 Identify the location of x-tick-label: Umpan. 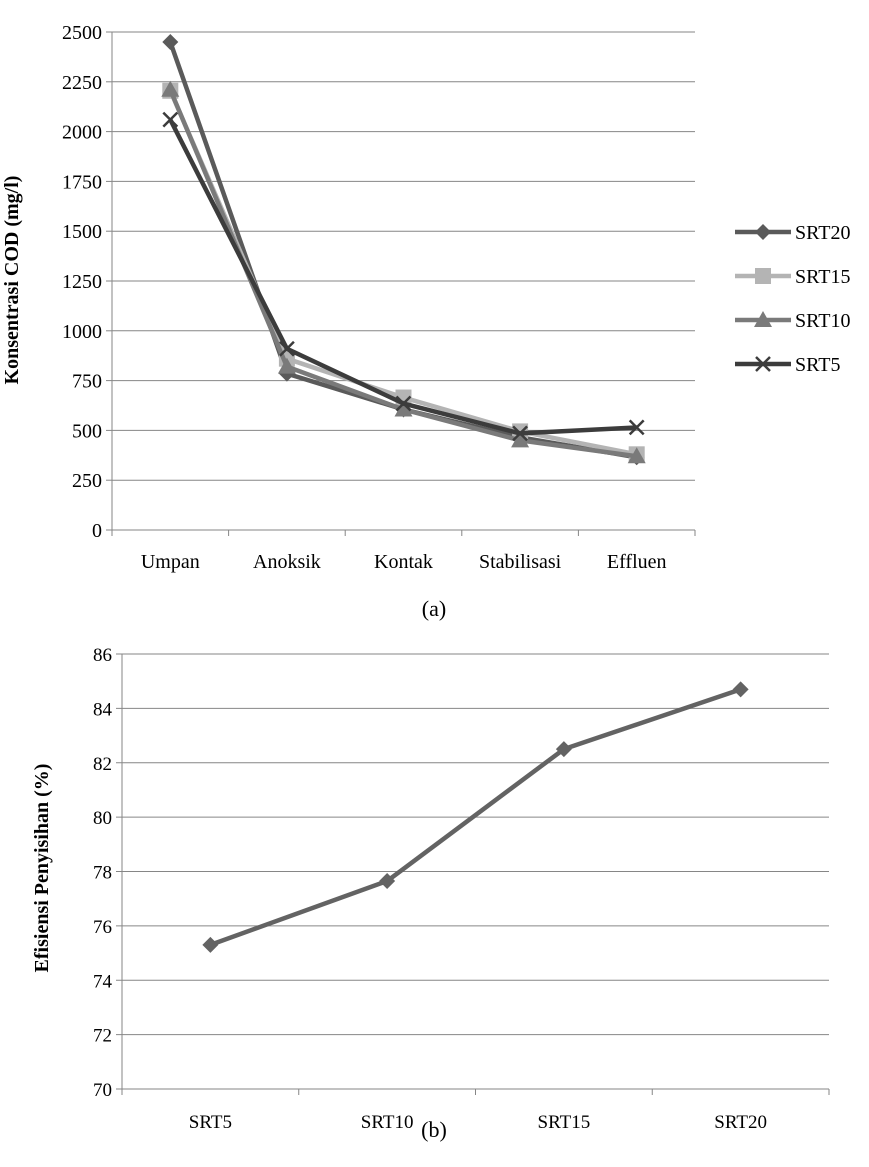
(170, 562).